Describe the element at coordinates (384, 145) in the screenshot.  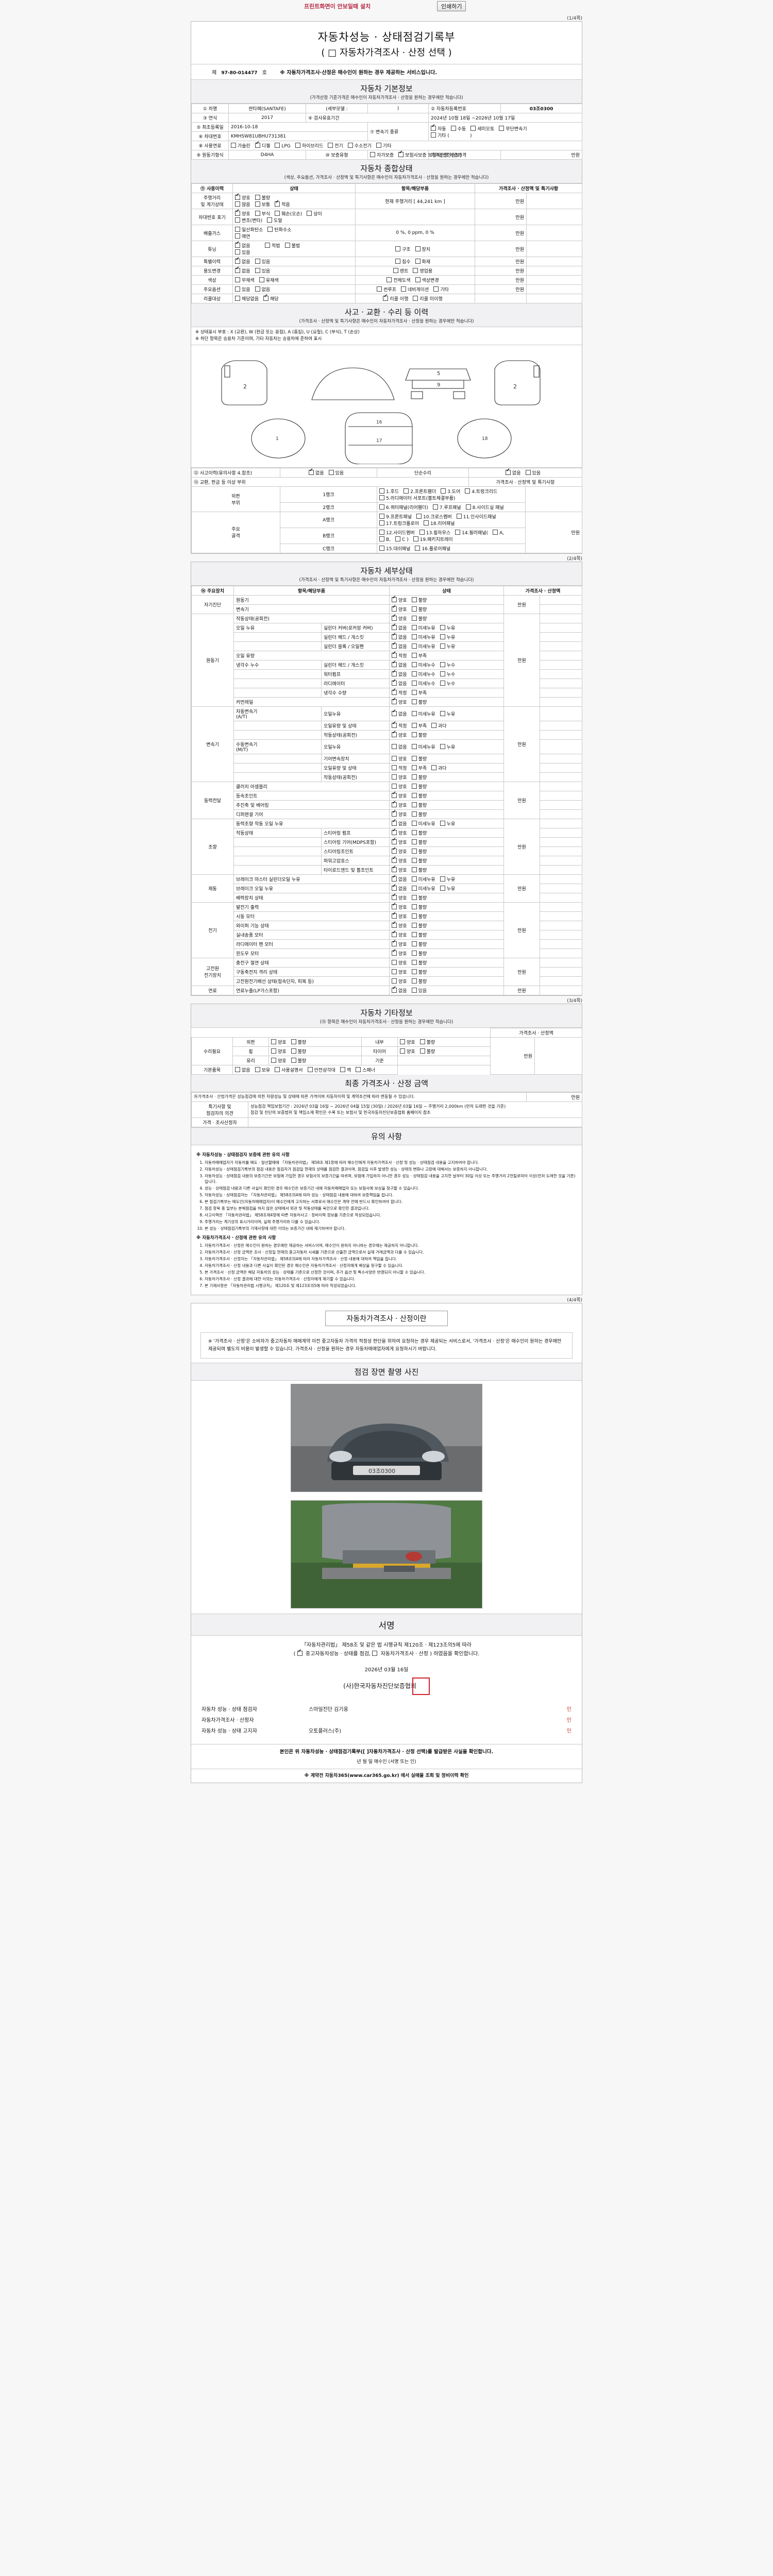
I see `fuel-option: 기타` at that location.